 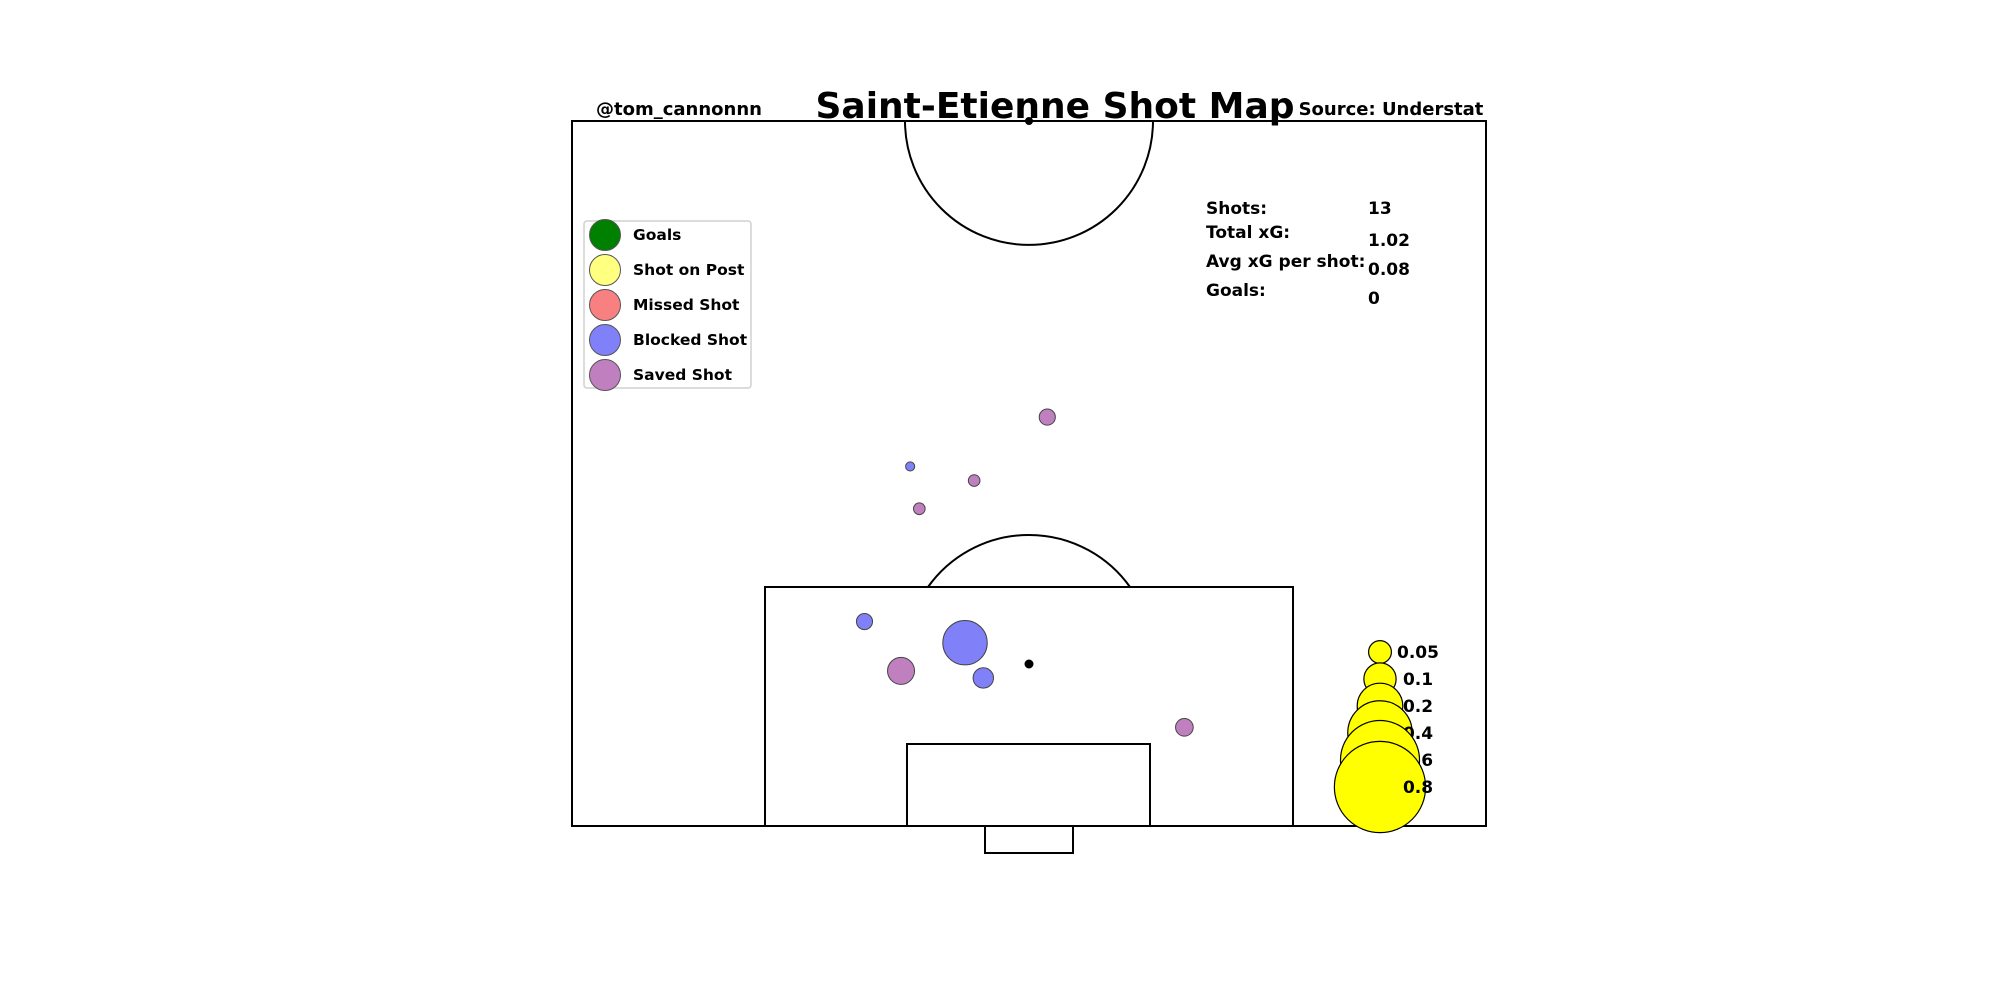 What do you see at coordinates (686, 305) in the screenshot?
I see `legend-label-missed-shot: Missed Shot` at bounding box center [686, 305].